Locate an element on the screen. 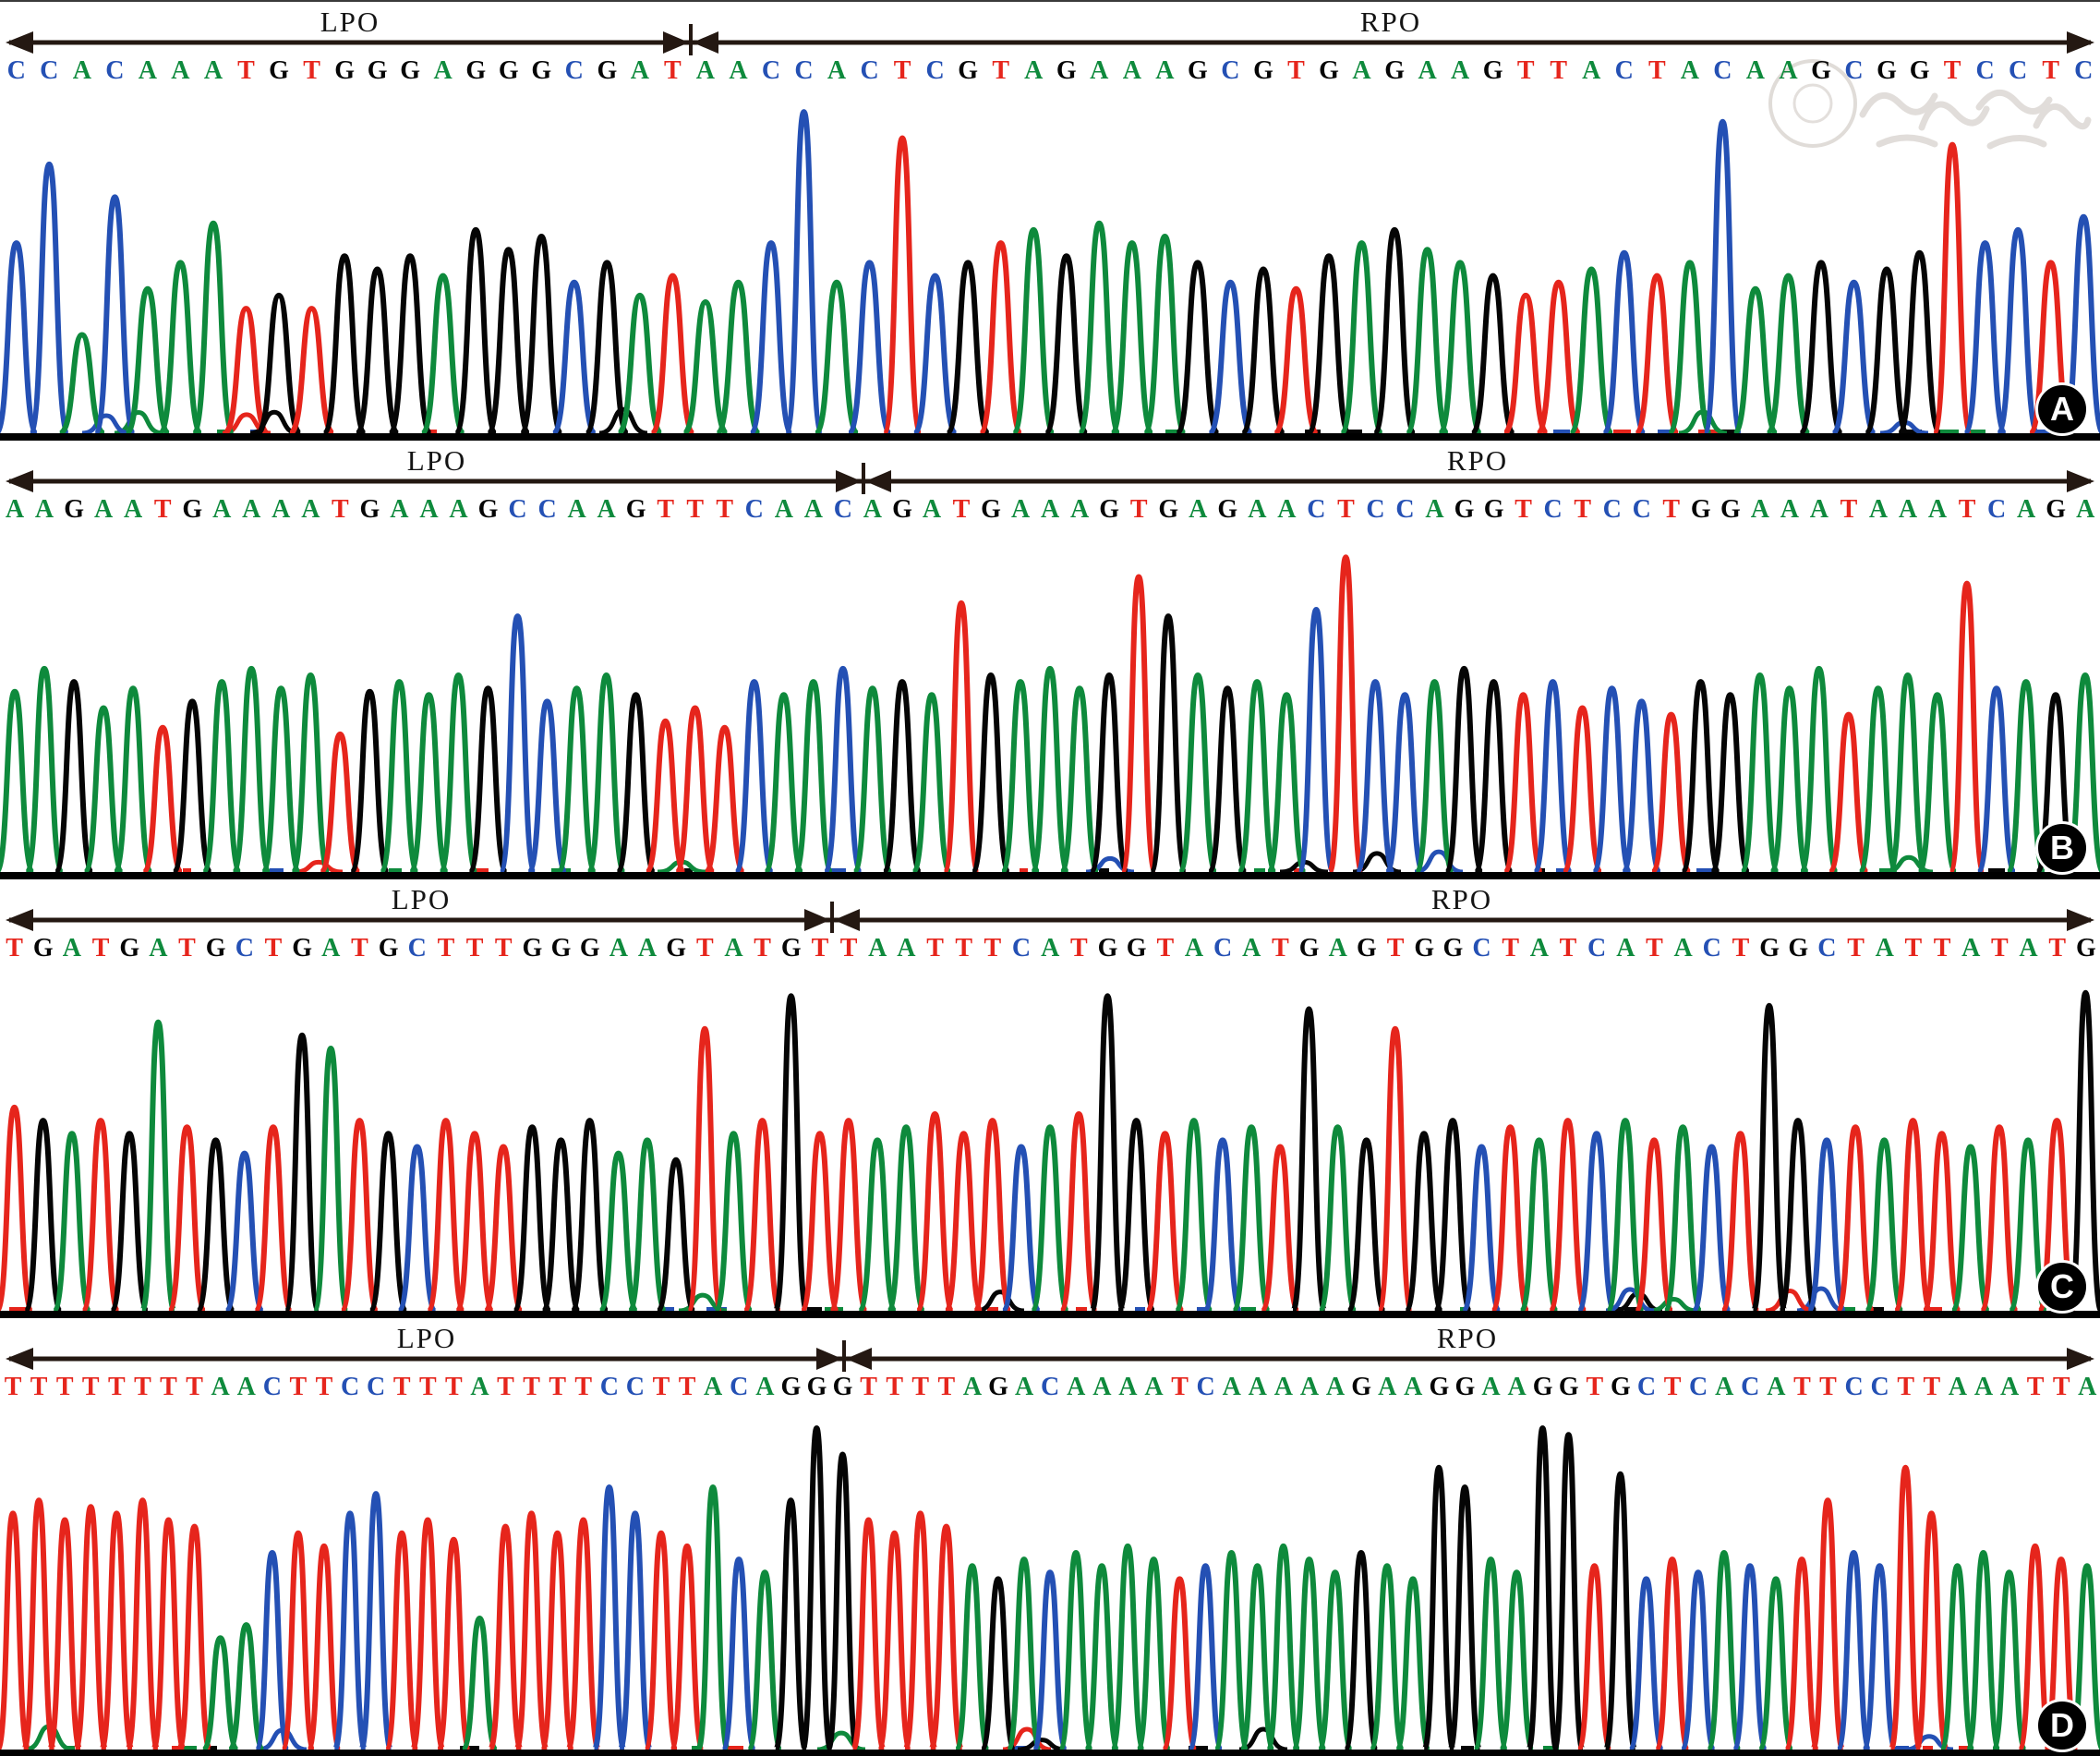 The height and width of the screenshot is (1756, 2100). primer-arrow-row: LPO RPO is located at coordinates (1050, 906).